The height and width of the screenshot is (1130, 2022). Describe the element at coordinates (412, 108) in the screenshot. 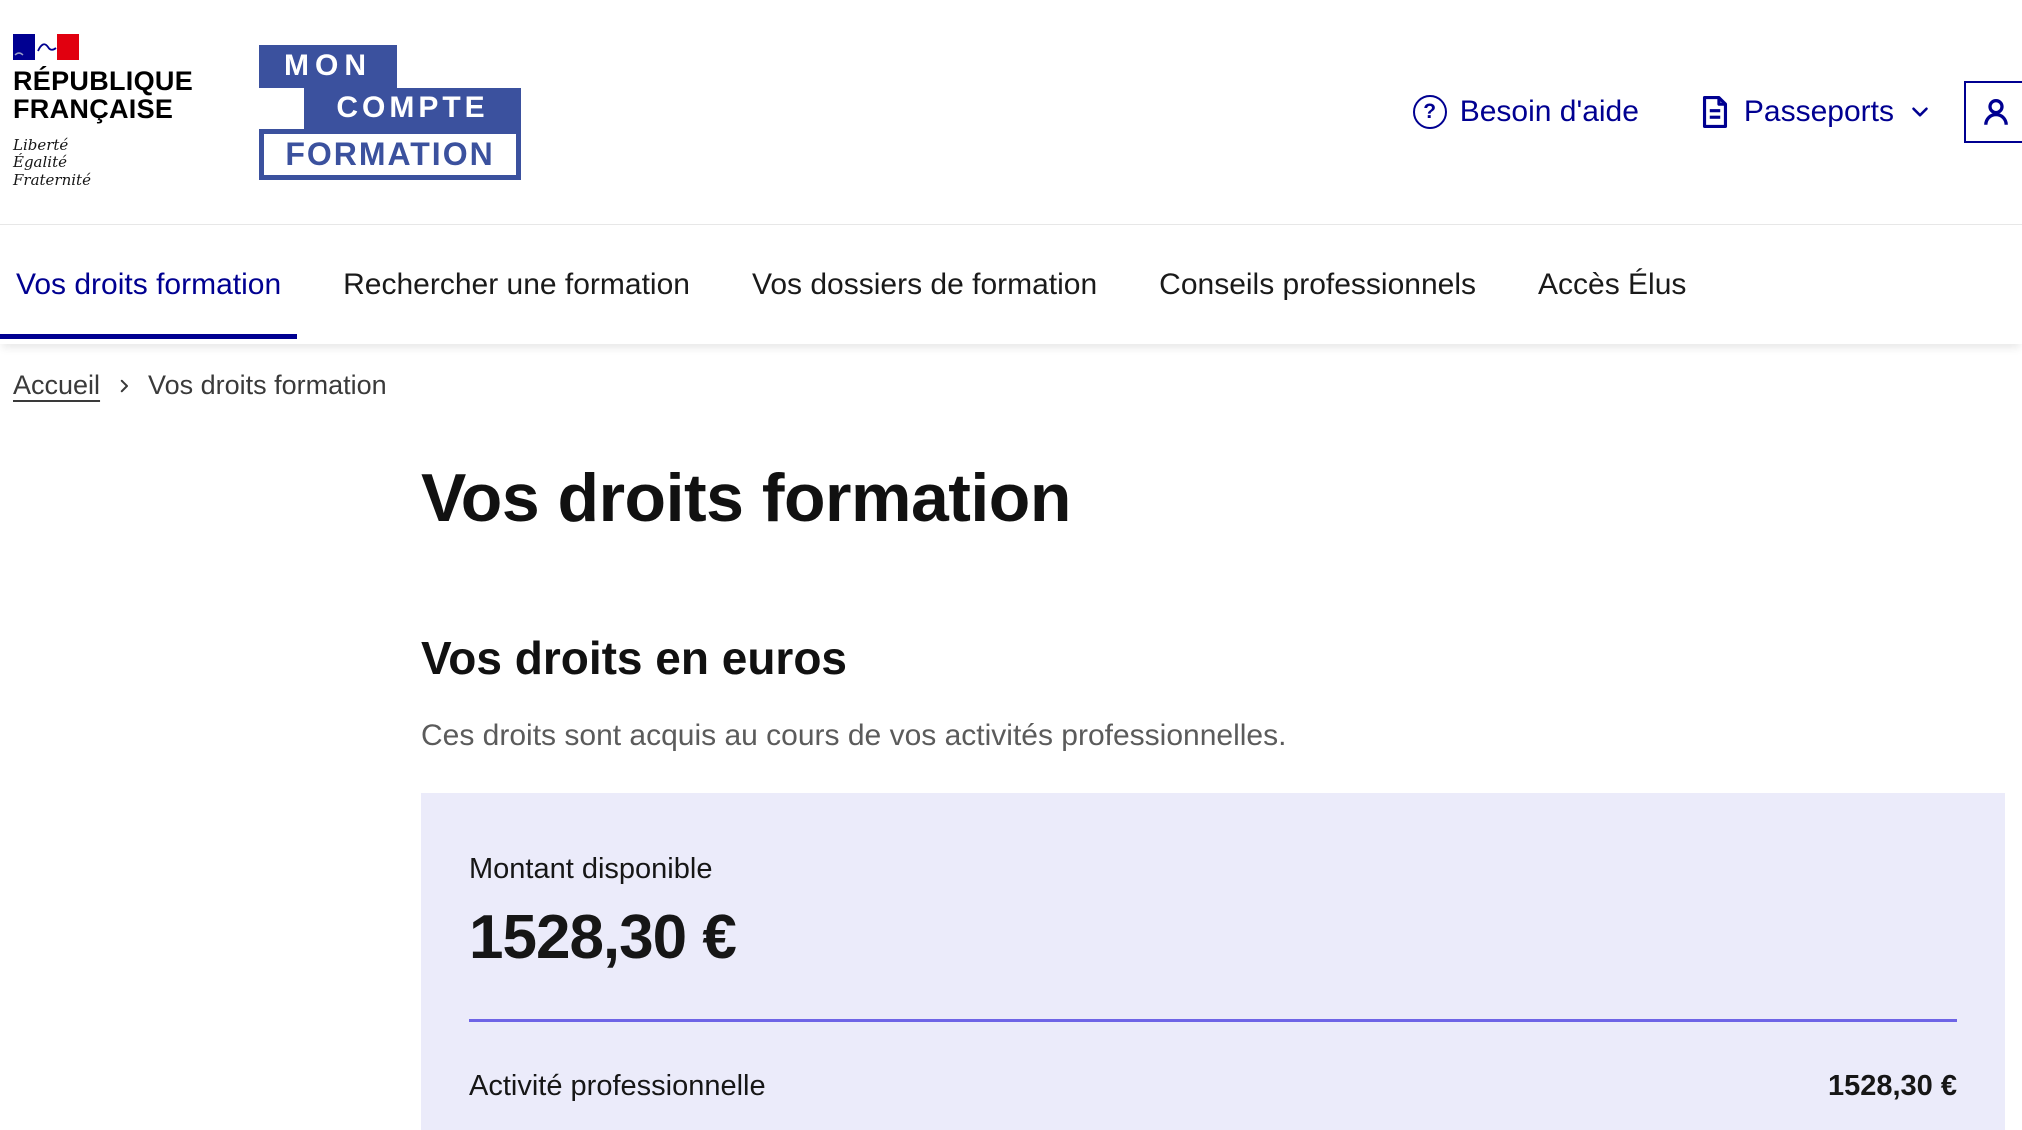

I see `mcf-logo-block-compte: COMPTE` at that location.